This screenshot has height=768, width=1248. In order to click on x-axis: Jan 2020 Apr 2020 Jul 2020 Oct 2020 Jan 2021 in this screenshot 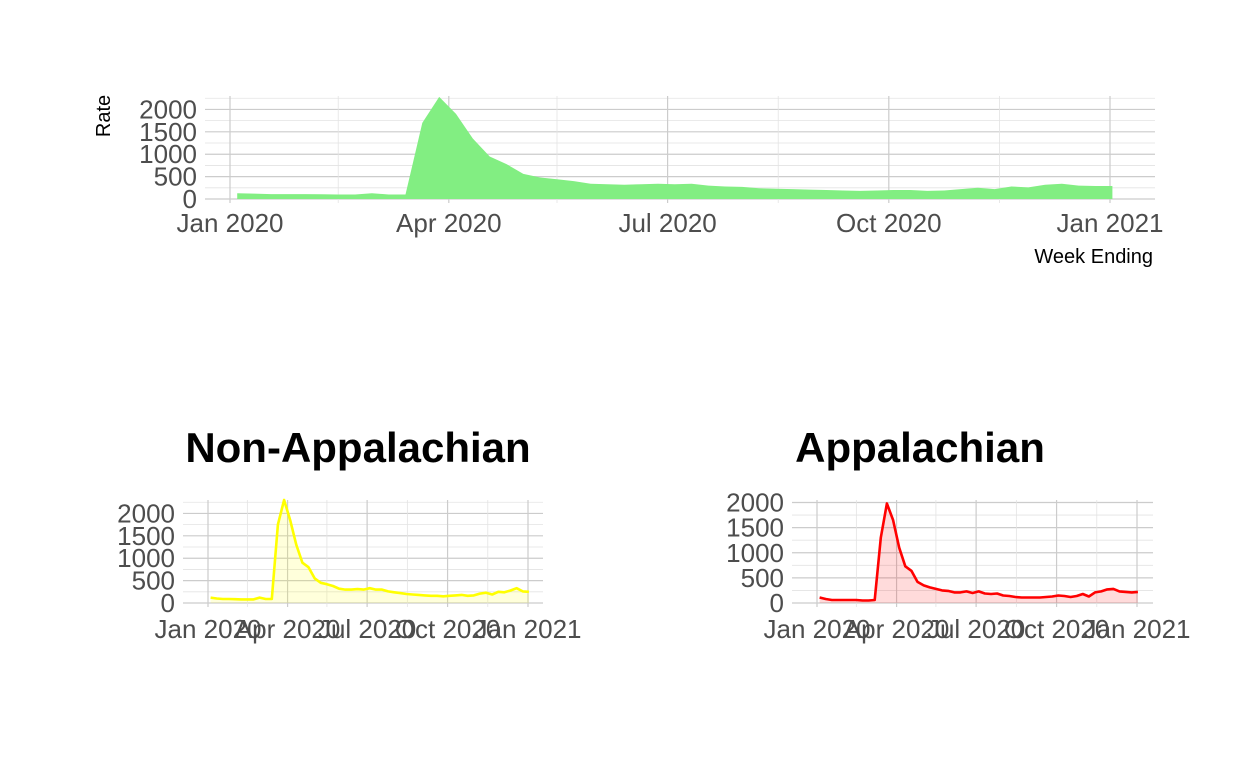, I will do `click(670, 223)`.